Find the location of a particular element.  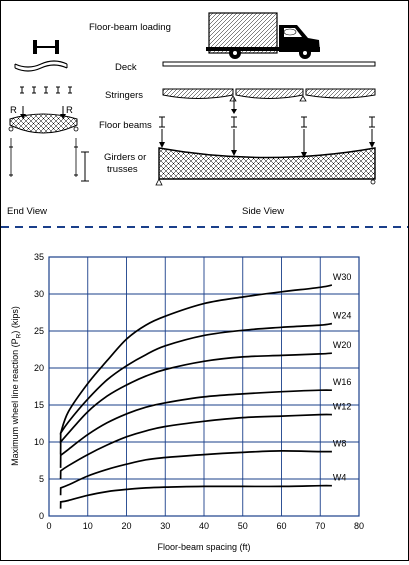

floor-beam-side-symbols is located at coordinates (267, 122).